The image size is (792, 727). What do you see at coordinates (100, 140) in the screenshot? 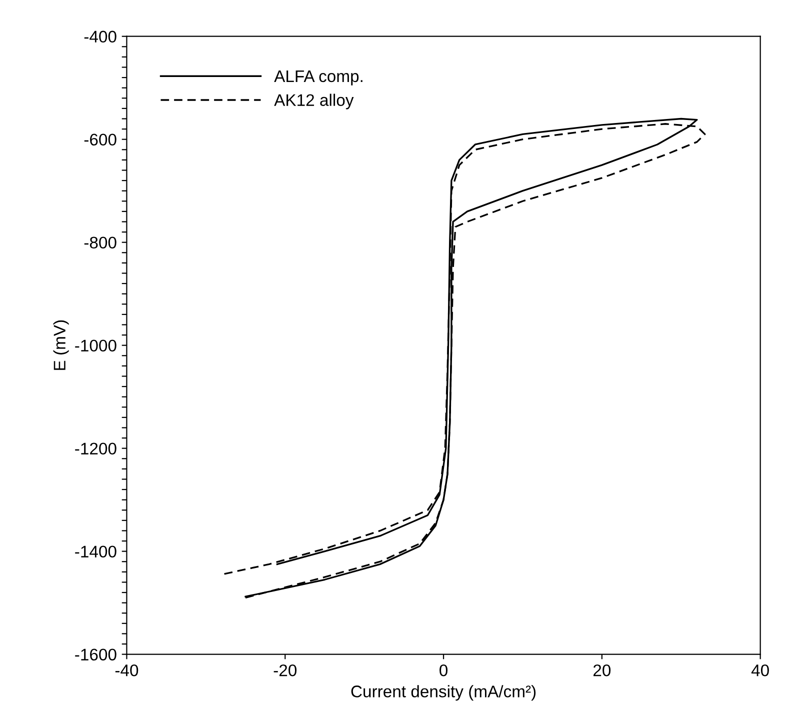
I see `y-tick-label: -600` at bounding box center [100, 140].